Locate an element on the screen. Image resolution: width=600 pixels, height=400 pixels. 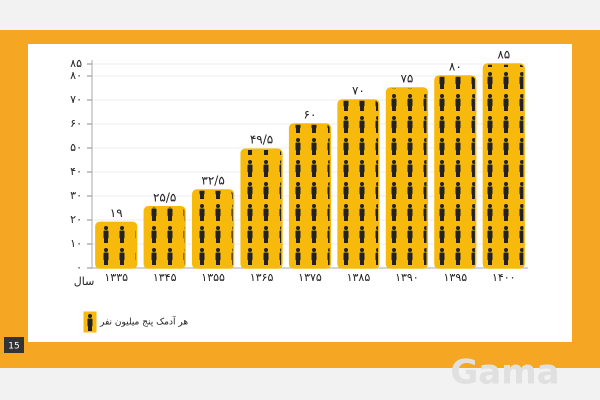
legend-swatch is located at coordinates (90, 322).